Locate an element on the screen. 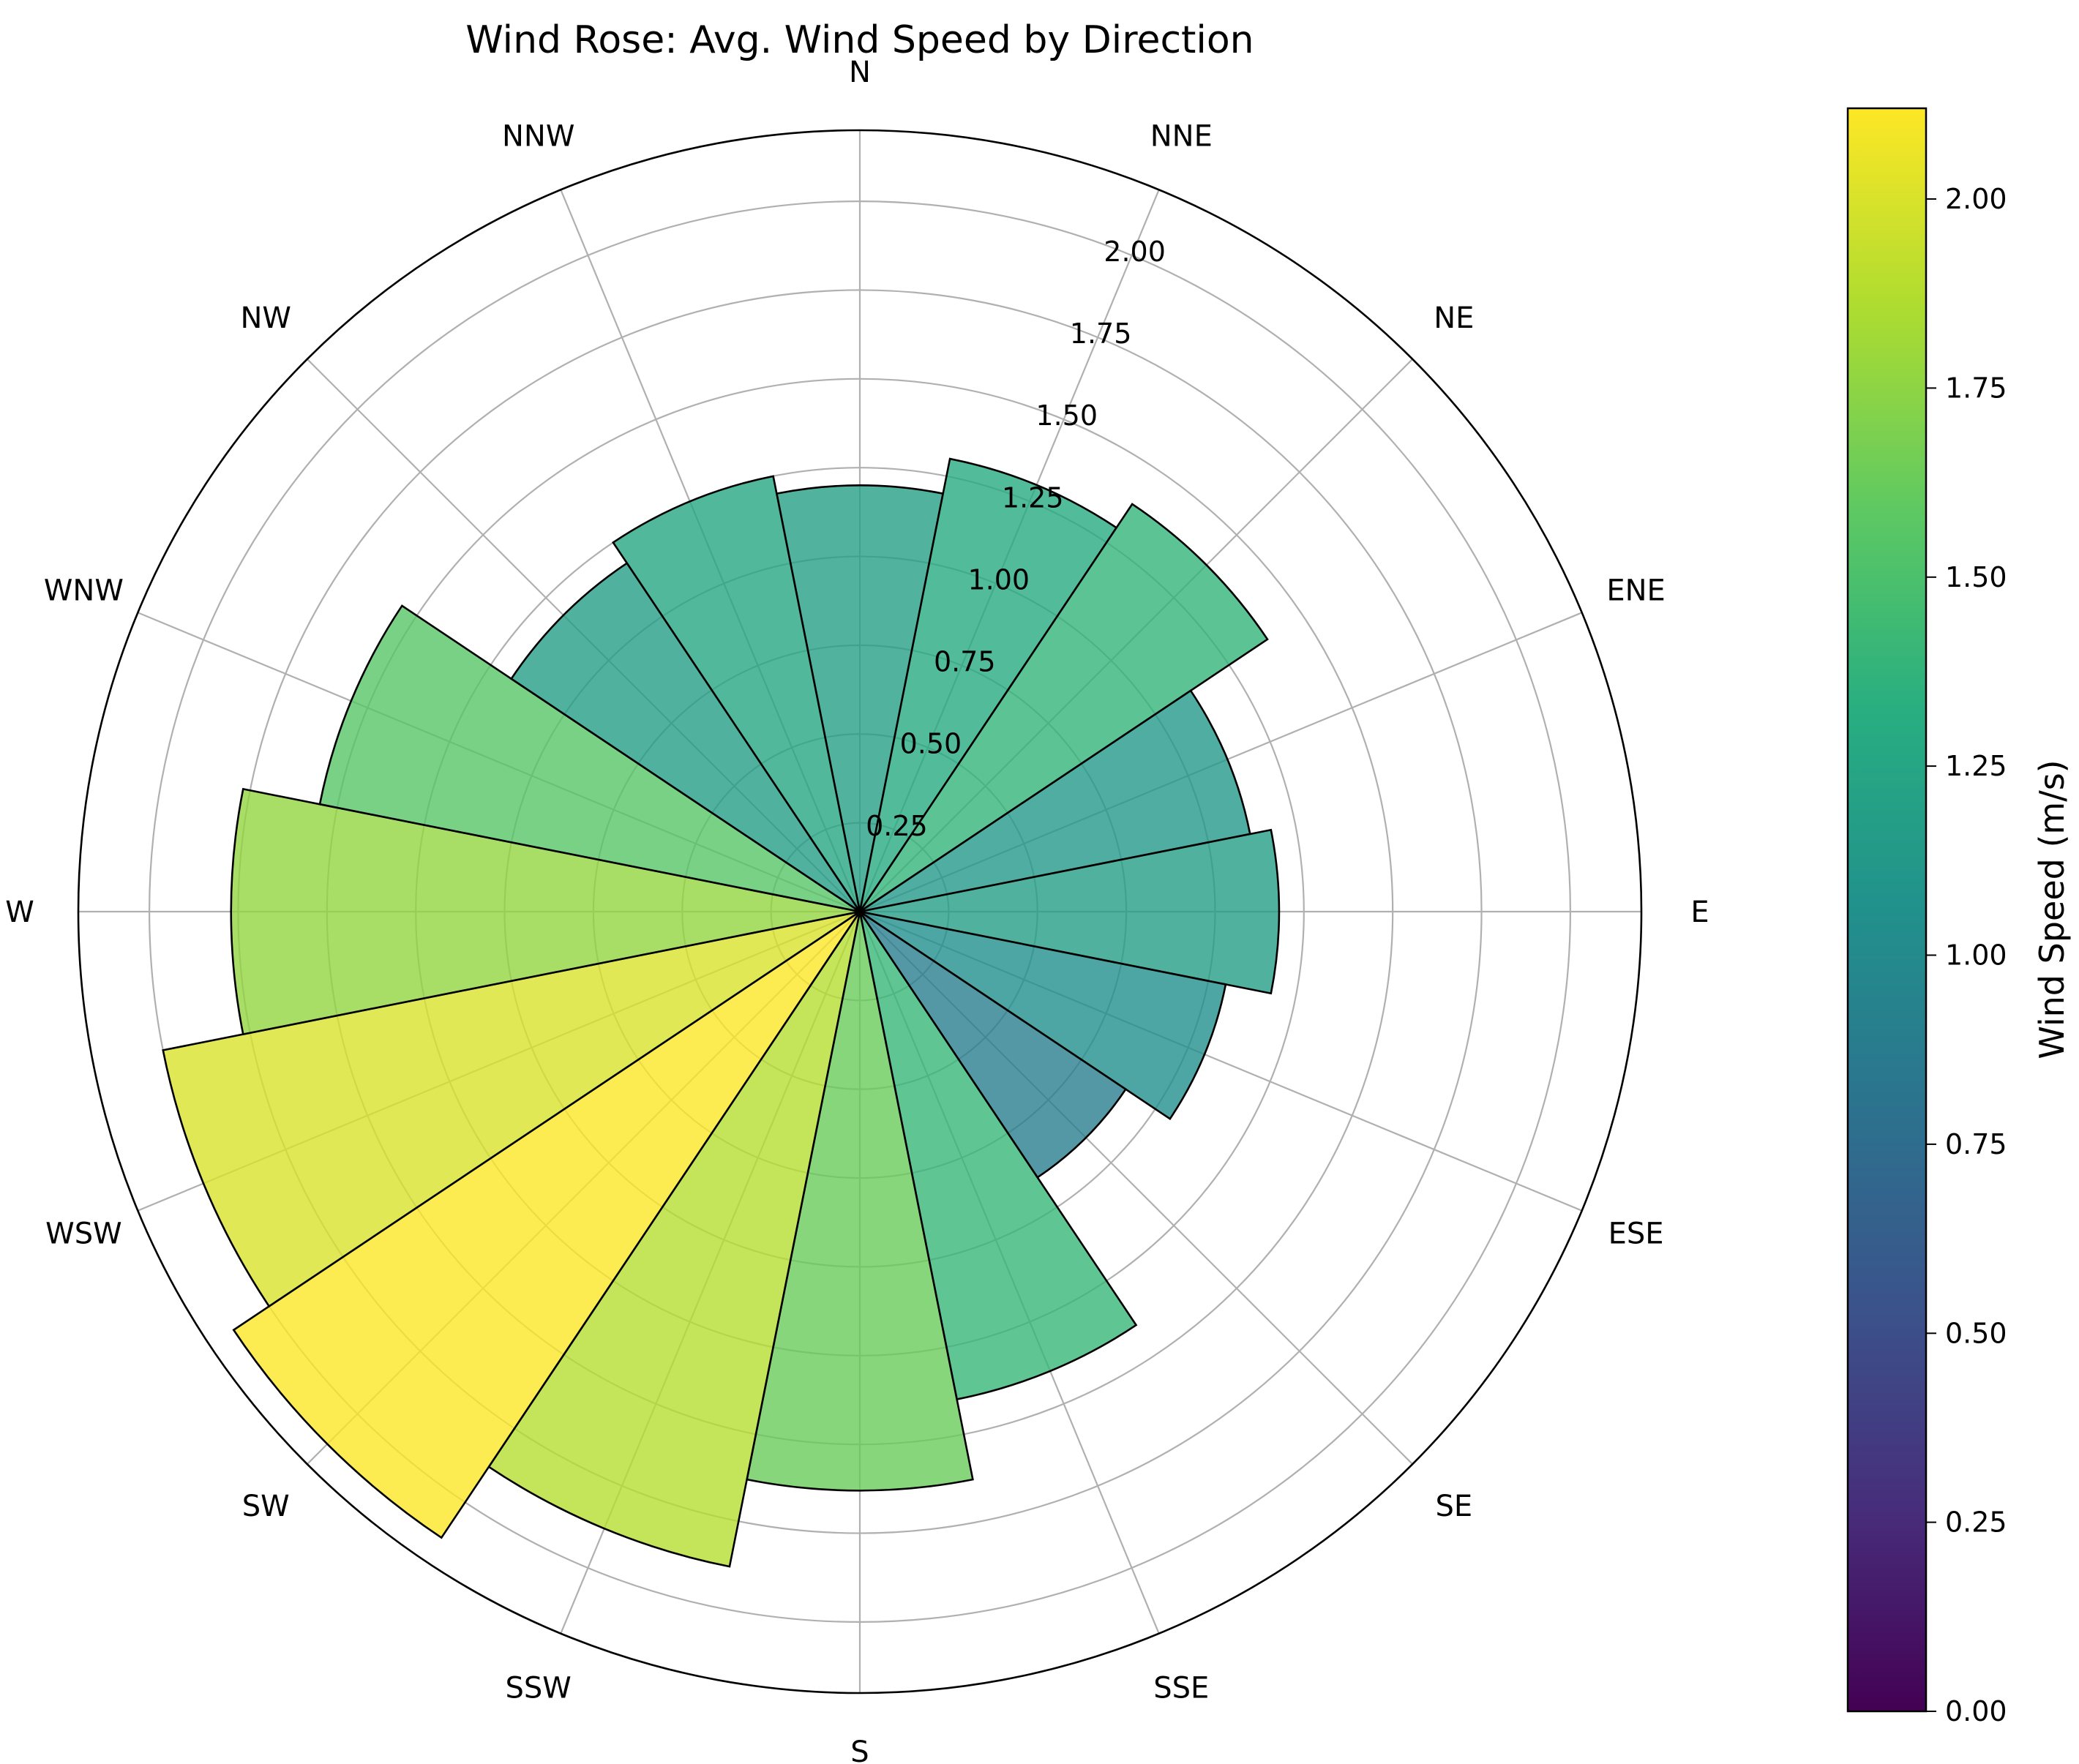 This screenshot has height=1764, width=2079. direction-label-SW: SW is located at coordinates (266, 1507).